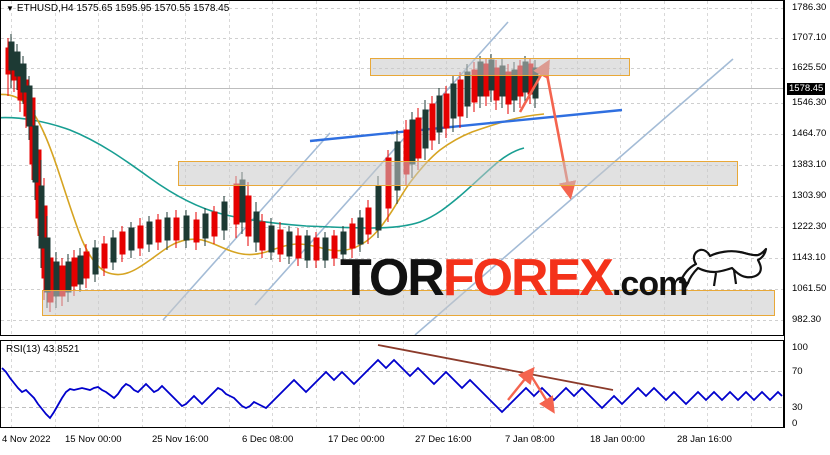 The image size is (830, 455). Describe the element at coordinates (723, 269) in the screenshot. I see `bull-icon` at that location.